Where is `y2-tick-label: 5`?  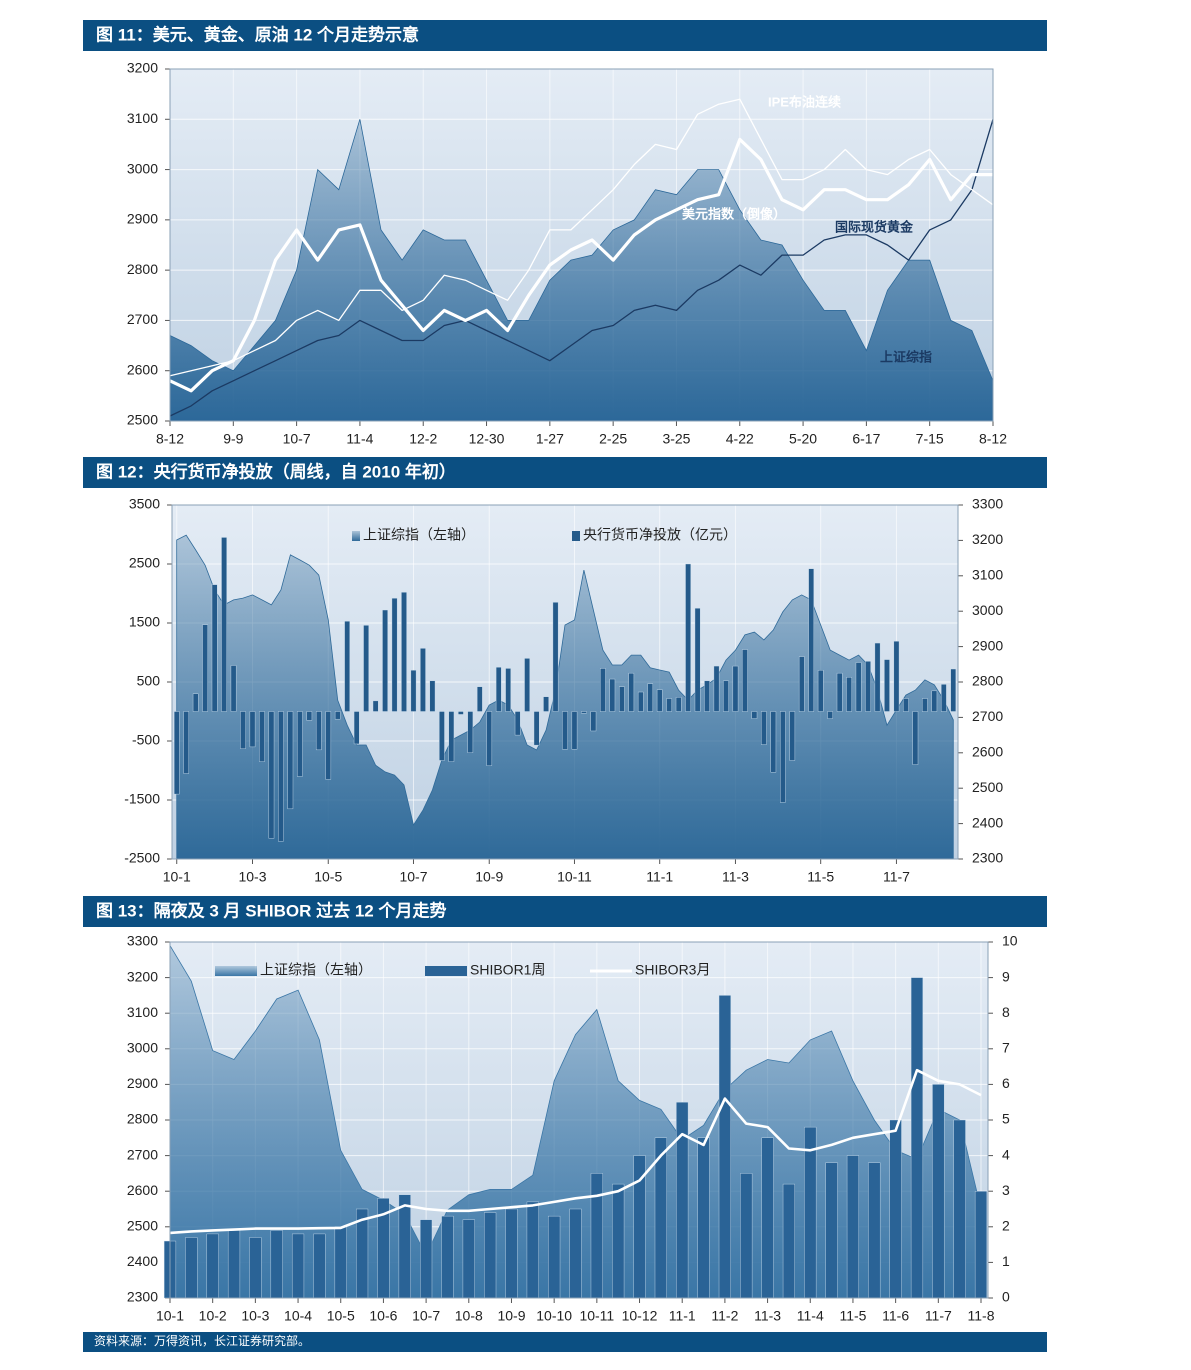 y2-tick-label: 5 is located at coordinates (1006, 1119).